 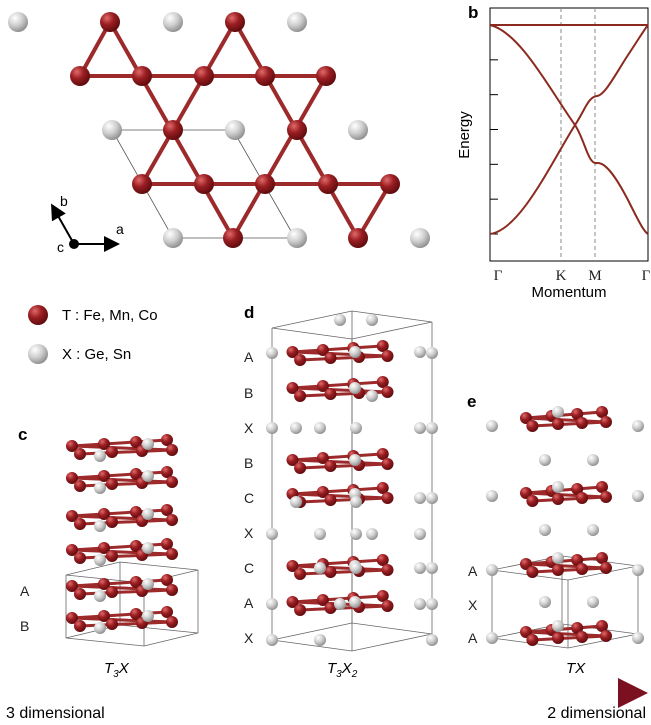 I want to click on layer-label-c-1: B, so click(x=24, y=626).